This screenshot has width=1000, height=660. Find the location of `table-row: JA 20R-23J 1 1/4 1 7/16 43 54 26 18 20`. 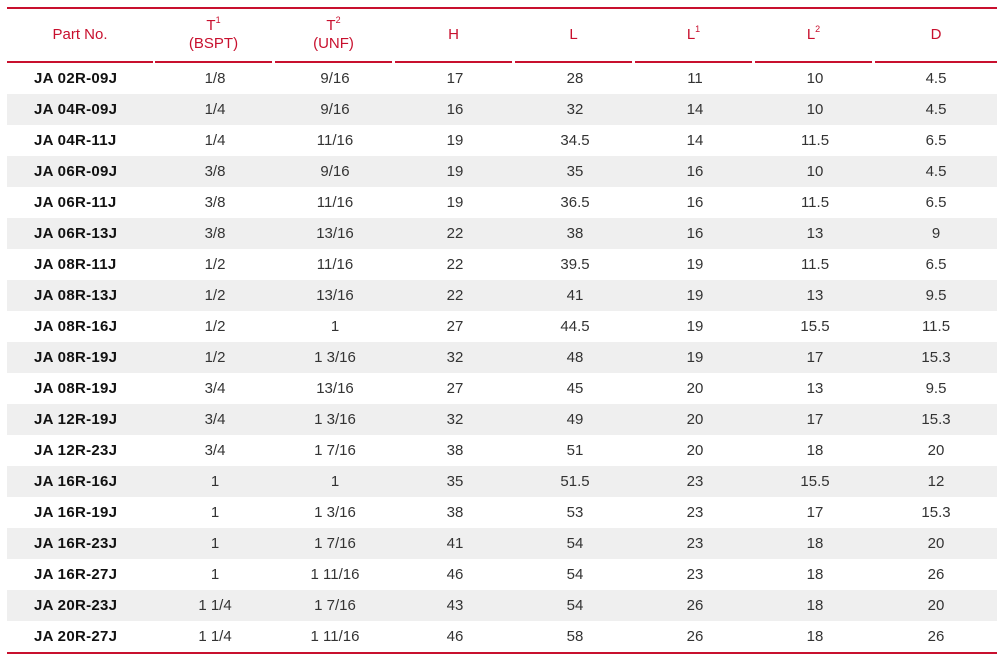

table-row: JA 20R-23J 1 1/4 1 7/16 43 54 26 18 20 is located at coordinates (502, 605).